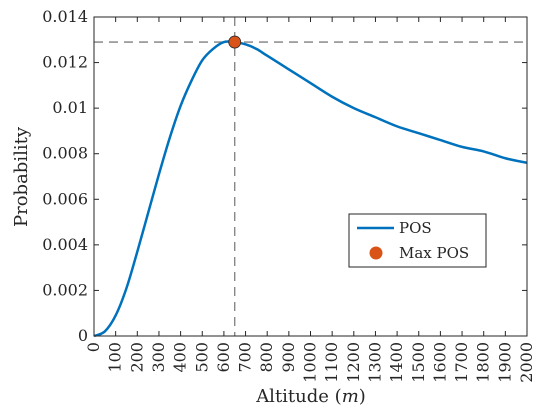 This screenshot has width=540, height=409. Describe the element at coordinates (115, 357) in the screenshot. I see `x-tick-label: 100` at that location.